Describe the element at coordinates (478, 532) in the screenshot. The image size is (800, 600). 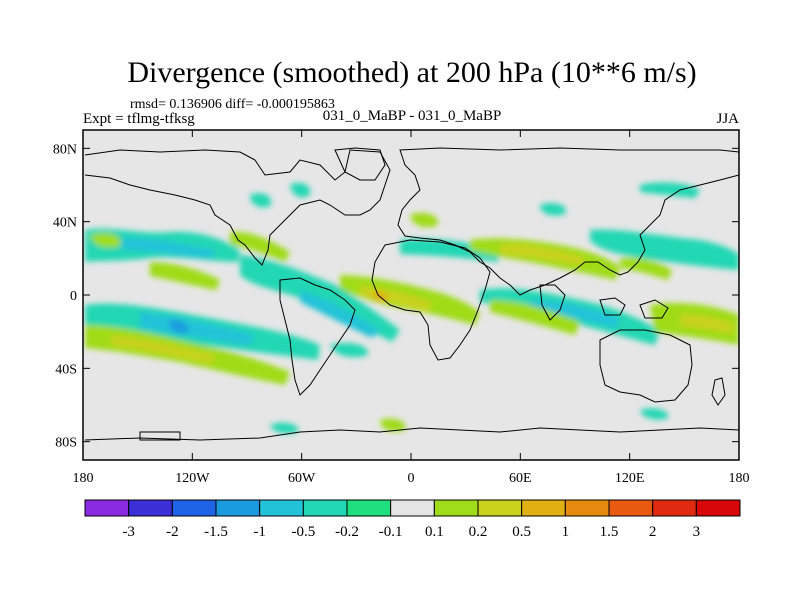
I see `colorbar-label: 0.2` at that location.